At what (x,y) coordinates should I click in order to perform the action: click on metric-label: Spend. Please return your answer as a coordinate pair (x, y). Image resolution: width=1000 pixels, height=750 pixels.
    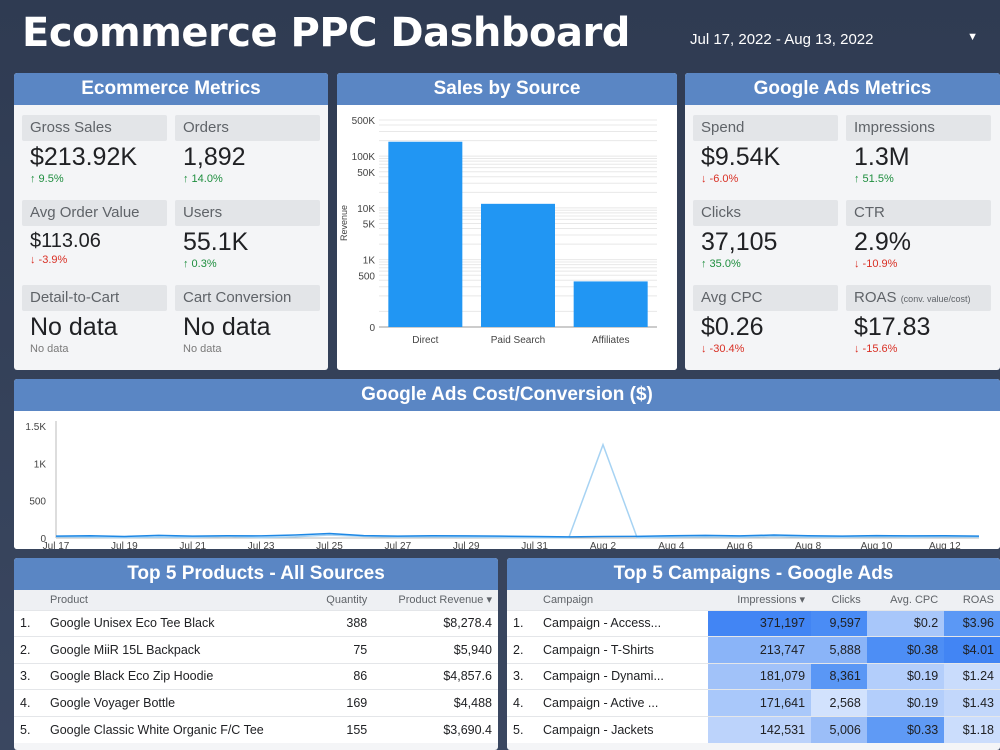
    Looking at the image, I should click on (765, 128).